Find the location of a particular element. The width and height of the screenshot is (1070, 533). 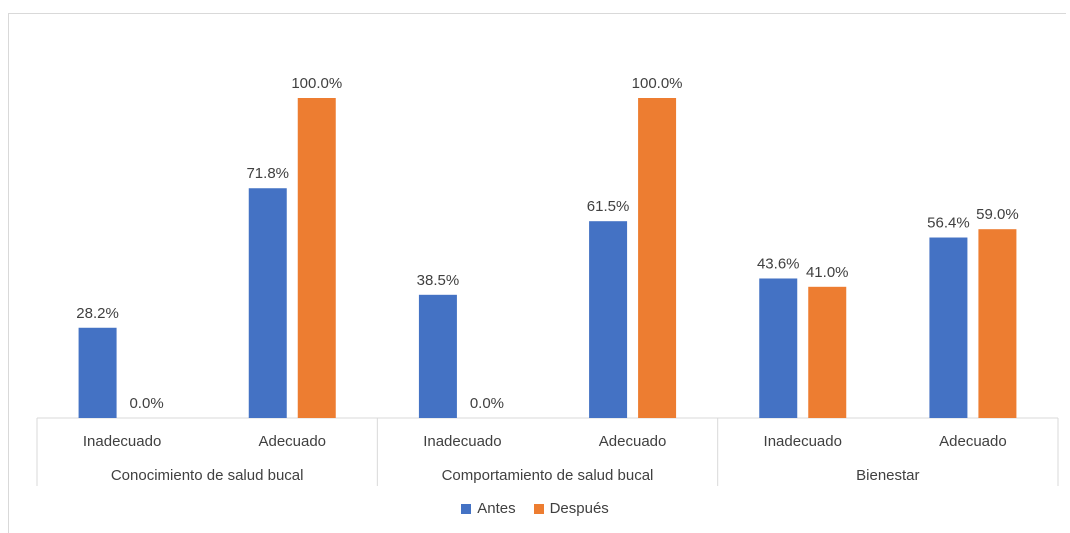

data-label: 59.0% is located at coordinates (997, 214).